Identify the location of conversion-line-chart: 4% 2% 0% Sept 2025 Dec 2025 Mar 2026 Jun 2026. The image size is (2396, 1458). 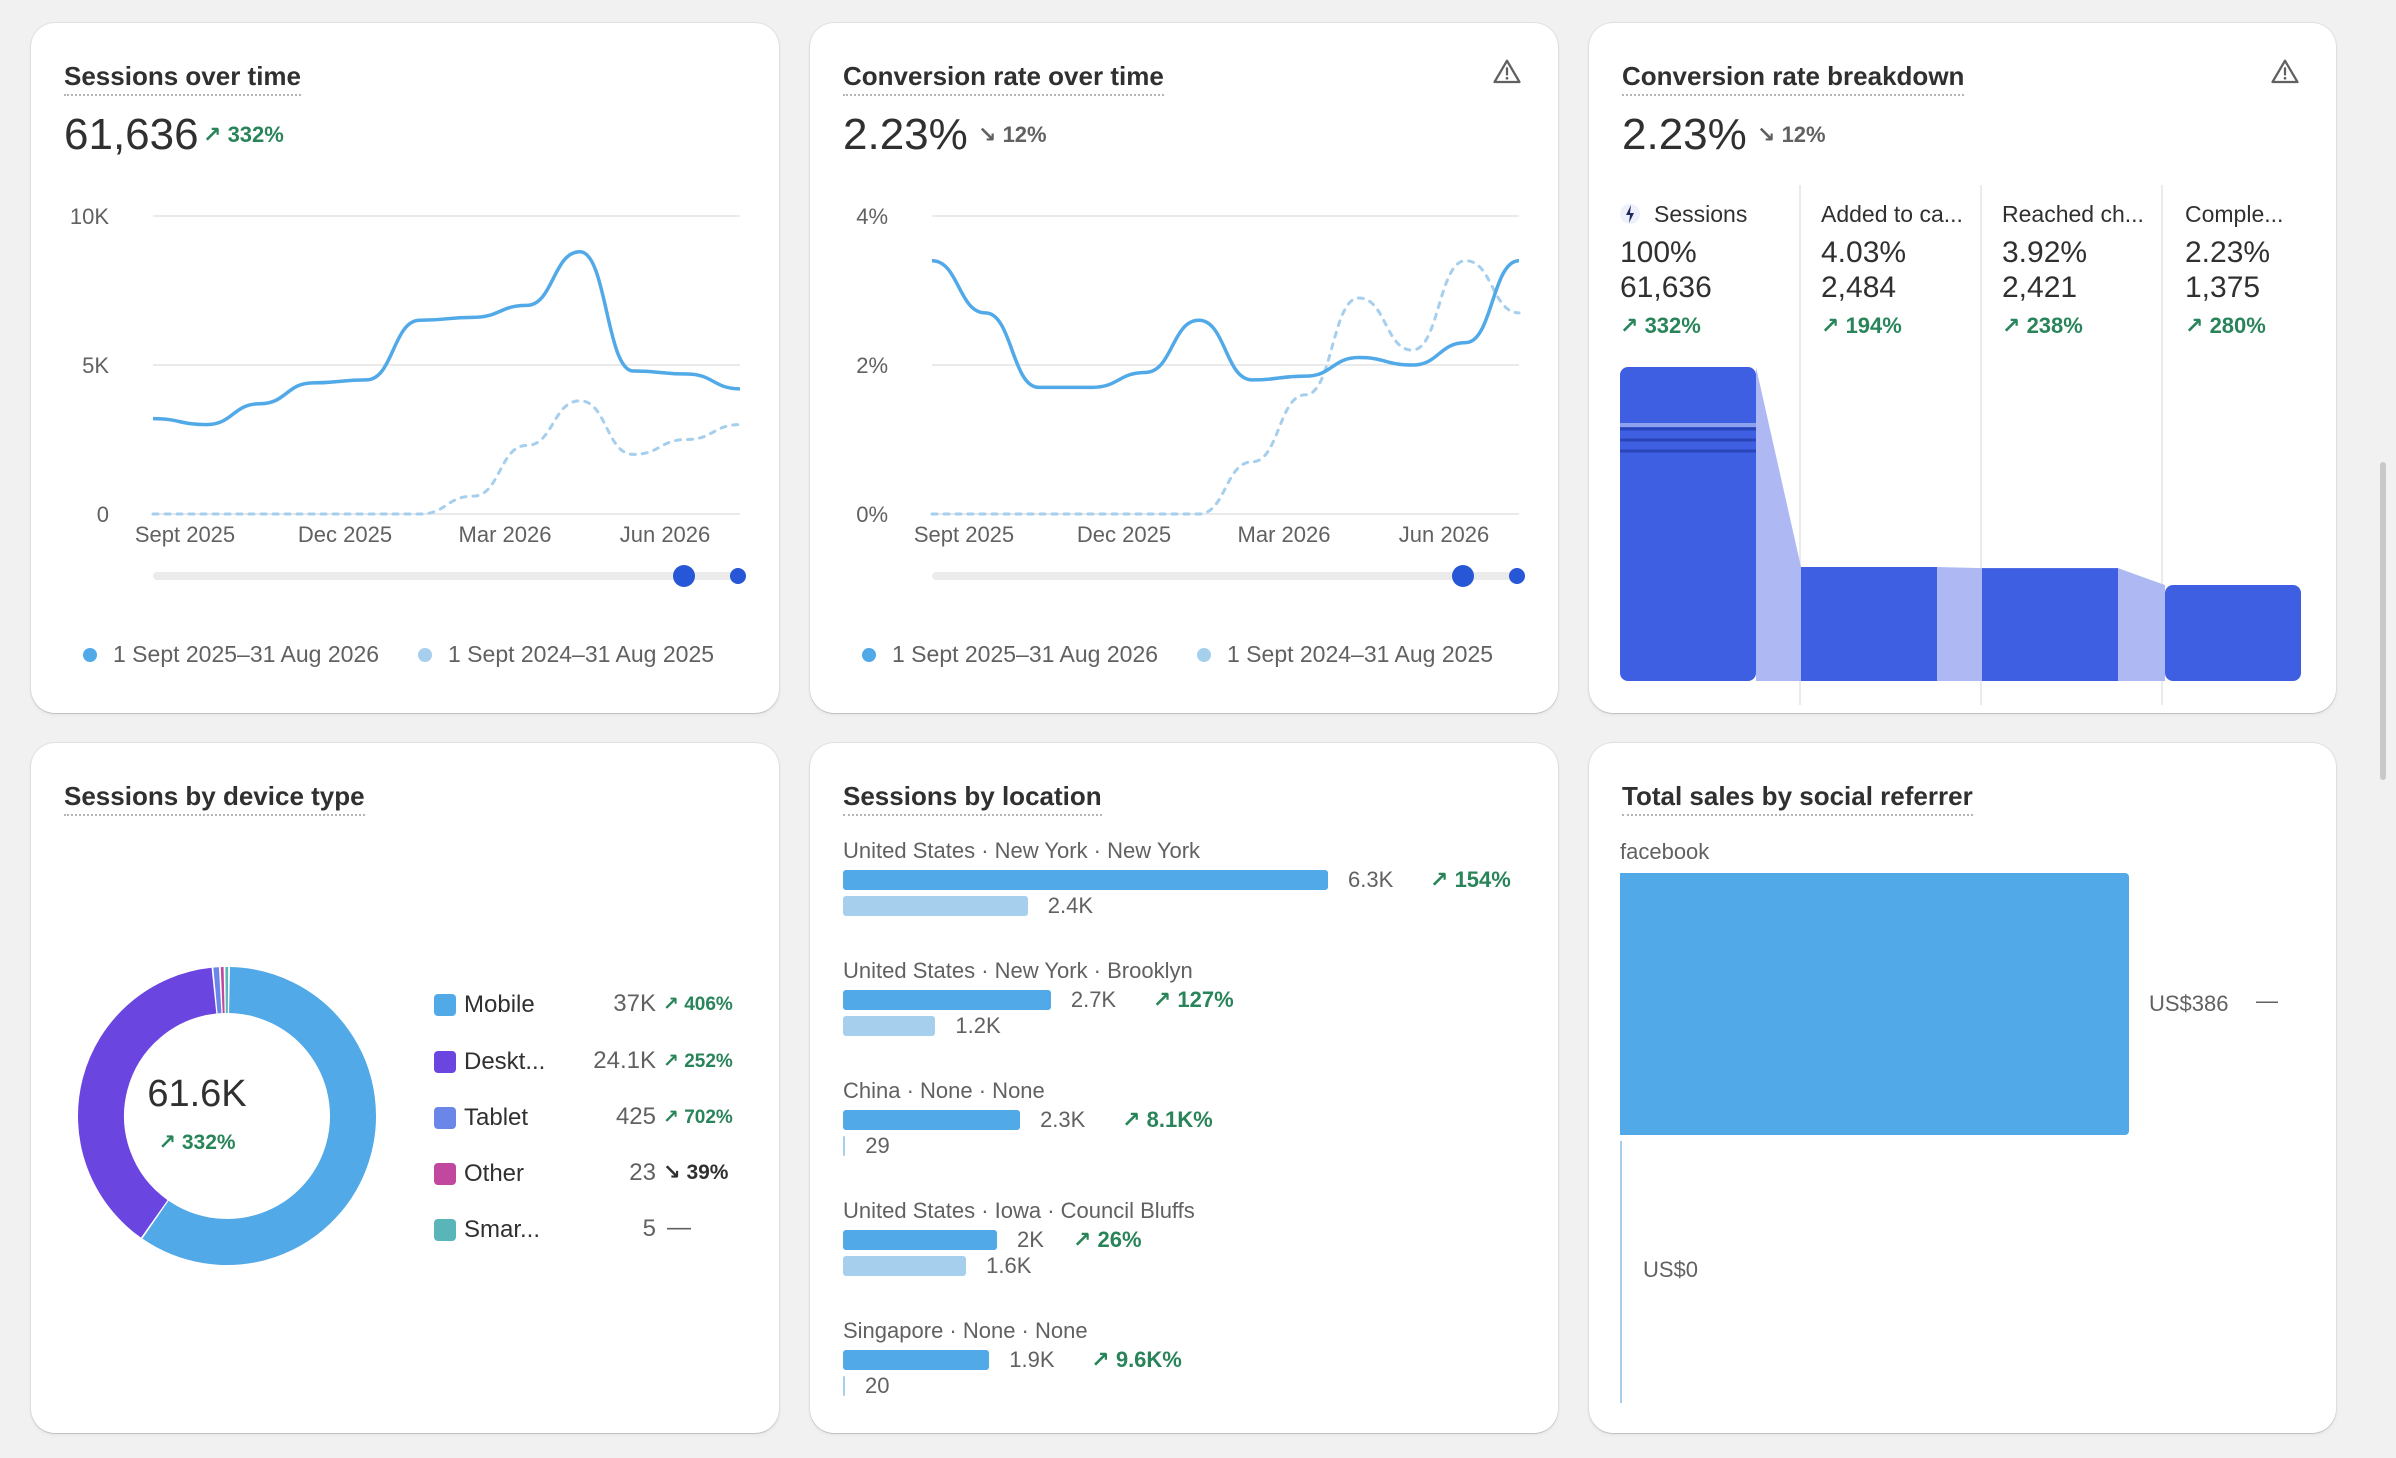
(1184, 323).